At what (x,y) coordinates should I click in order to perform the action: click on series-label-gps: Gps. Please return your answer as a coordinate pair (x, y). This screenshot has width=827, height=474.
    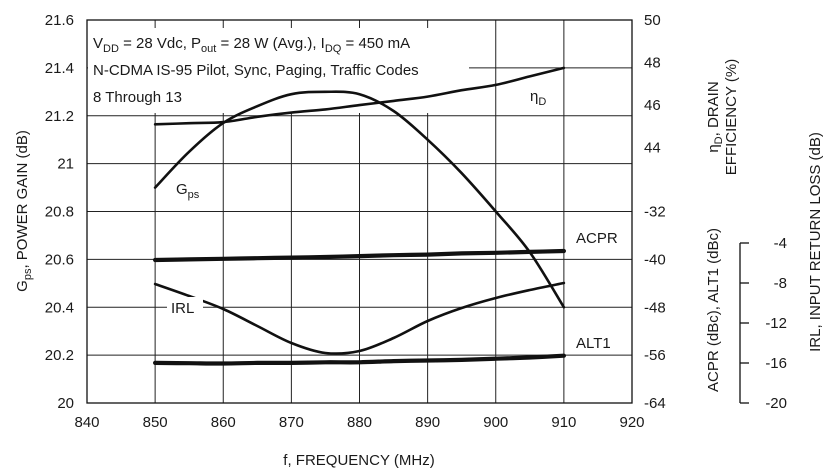
    Looking at the image, I should click on (188, 191).